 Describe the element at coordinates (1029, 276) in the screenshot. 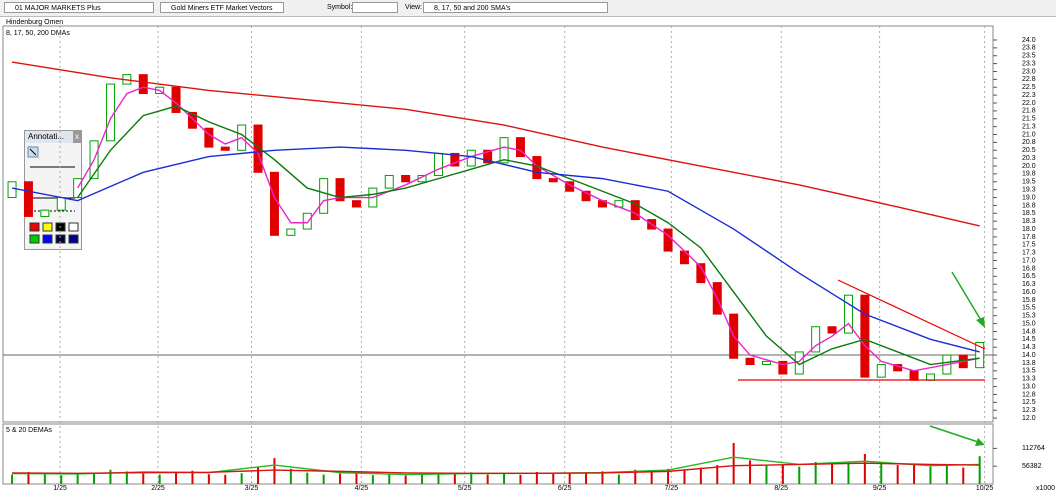

I see `y-tick-label: 16.5` at that location.